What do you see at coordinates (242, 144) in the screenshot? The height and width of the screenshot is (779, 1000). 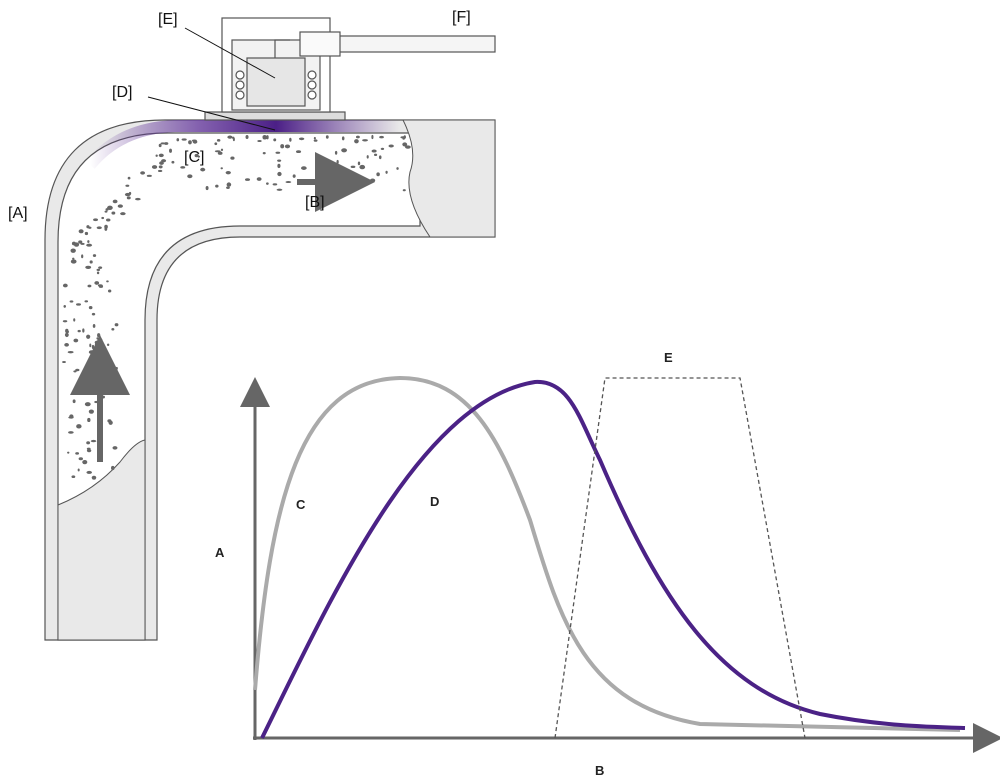 I see `measurement-zone` at bounding box center [242, 144].